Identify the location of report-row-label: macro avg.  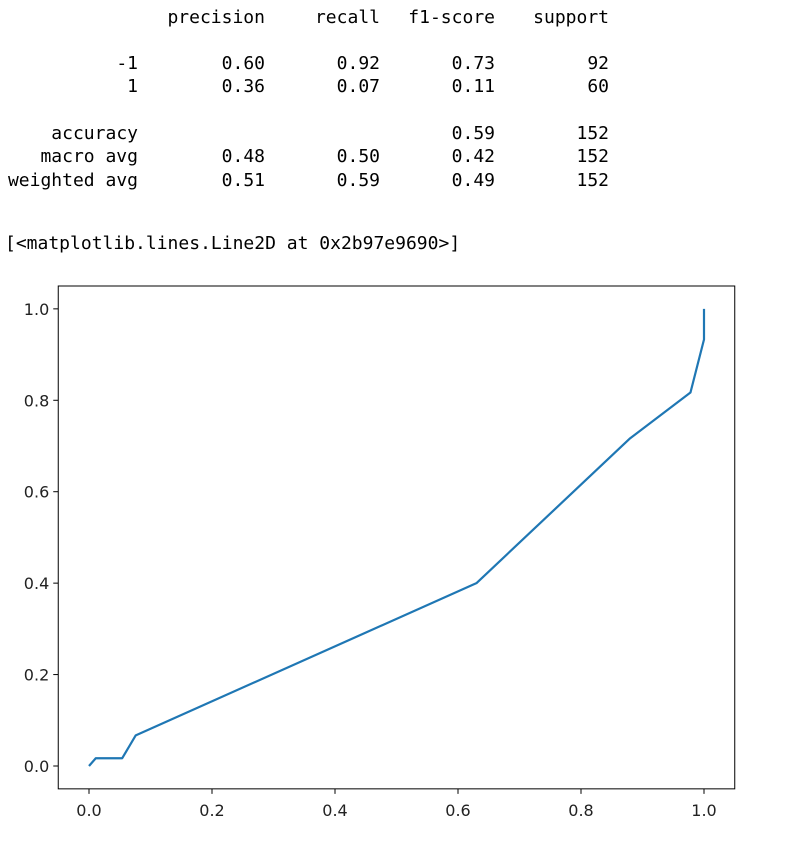
(89, 156).